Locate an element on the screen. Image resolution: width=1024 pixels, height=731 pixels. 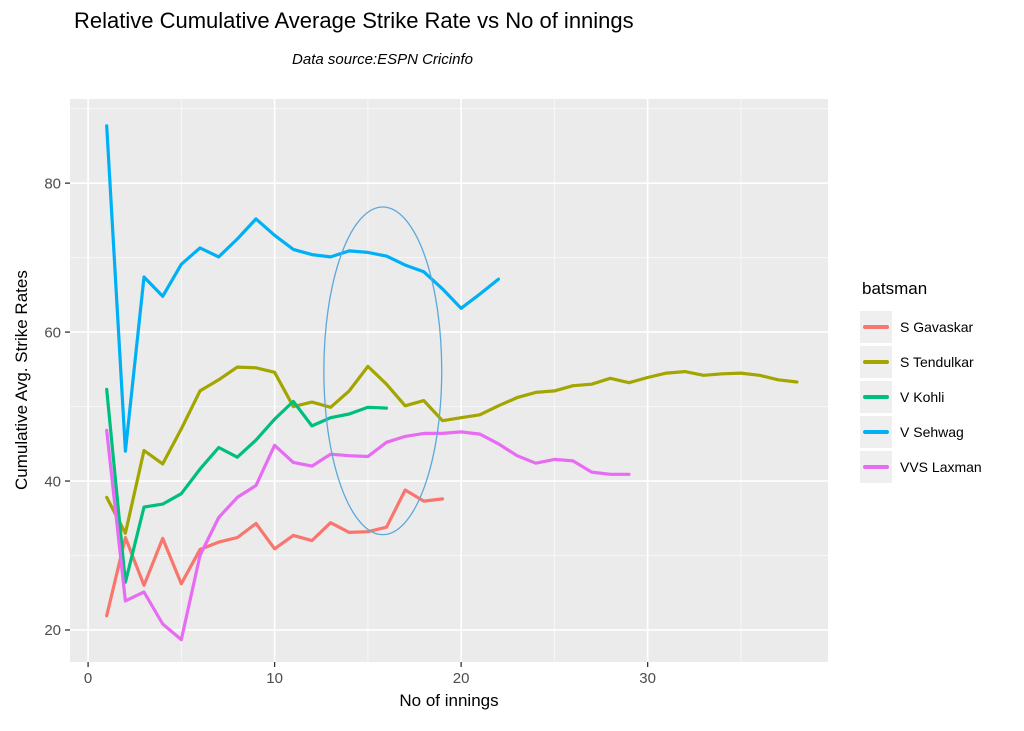
chart-subtitle: Data source:ESPN Cricinfo is located at coordinates (382, 59).